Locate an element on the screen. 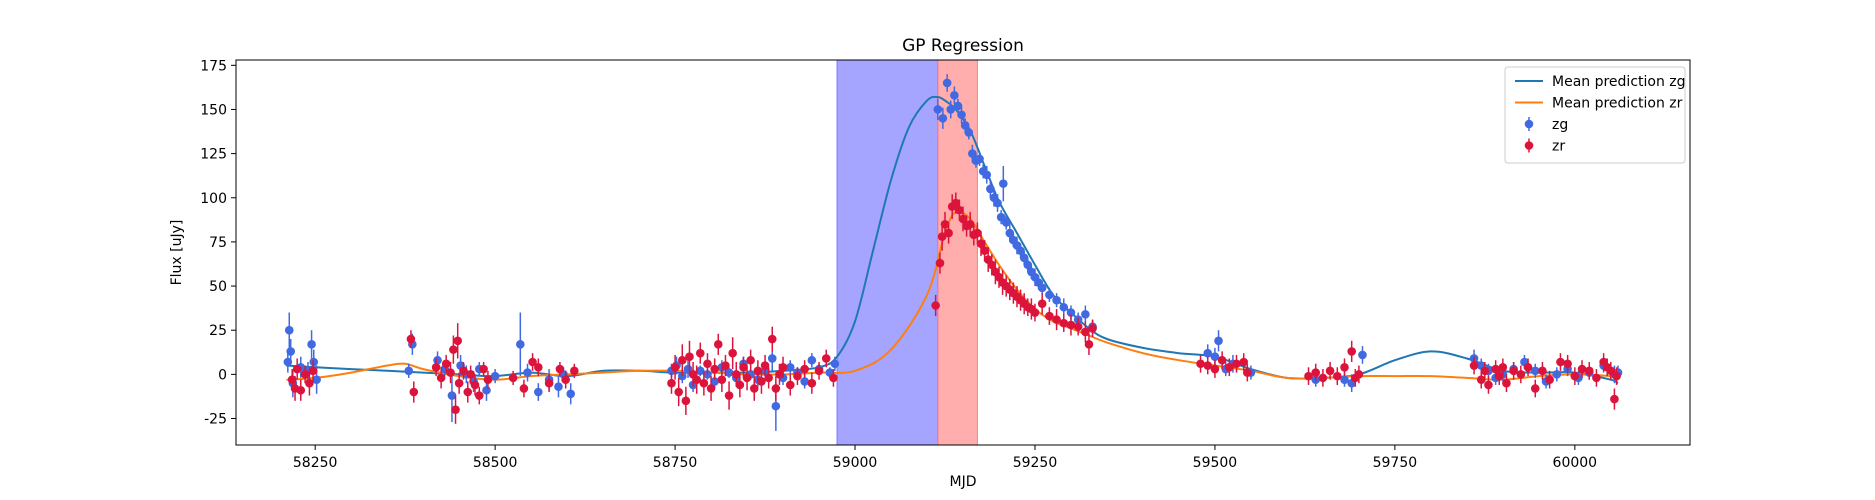  band-red is located at coordinates (957, 252).